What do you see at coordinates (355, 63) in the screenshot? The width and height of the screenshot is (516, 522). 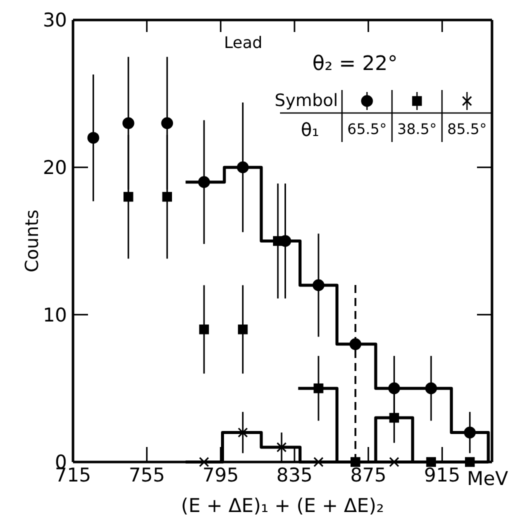 I see `annotation: θ₂ = 22°` at bounding box center [355, 63].